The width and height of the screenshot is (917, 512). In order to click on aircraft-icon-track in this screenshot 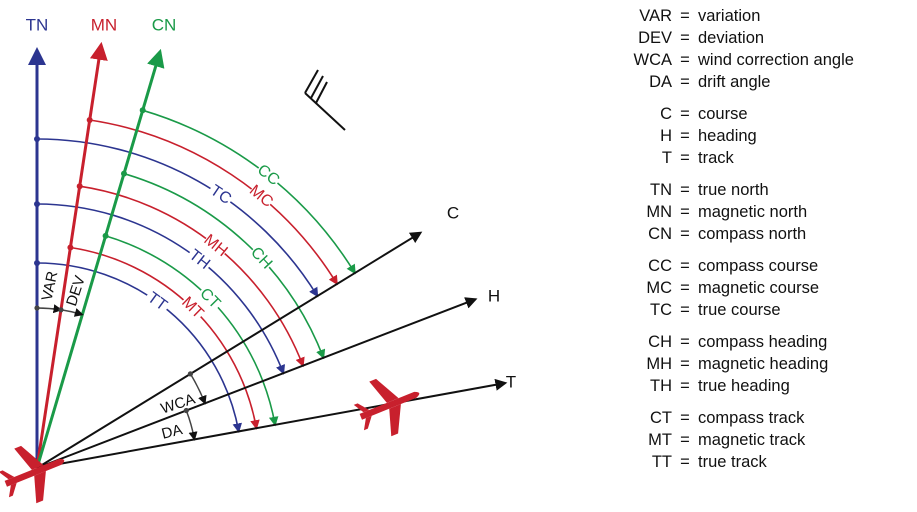, I will do `click(386, 407)`.